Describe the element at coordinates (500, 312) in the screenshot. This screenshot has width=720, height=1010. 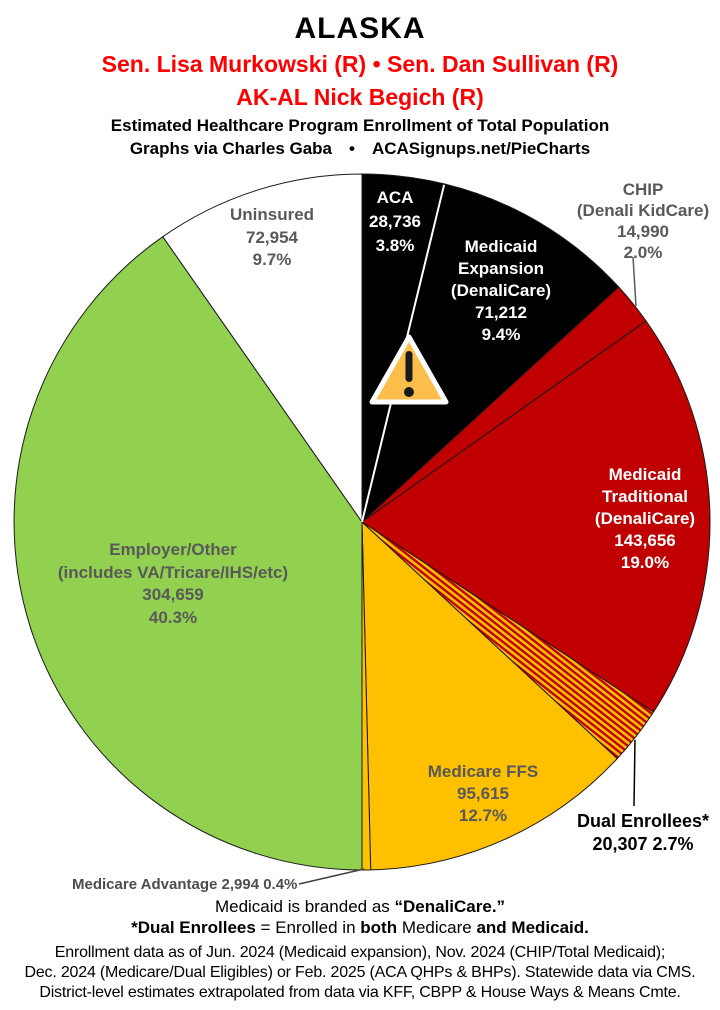
I see `slice-label-line: 71,212` at that location.